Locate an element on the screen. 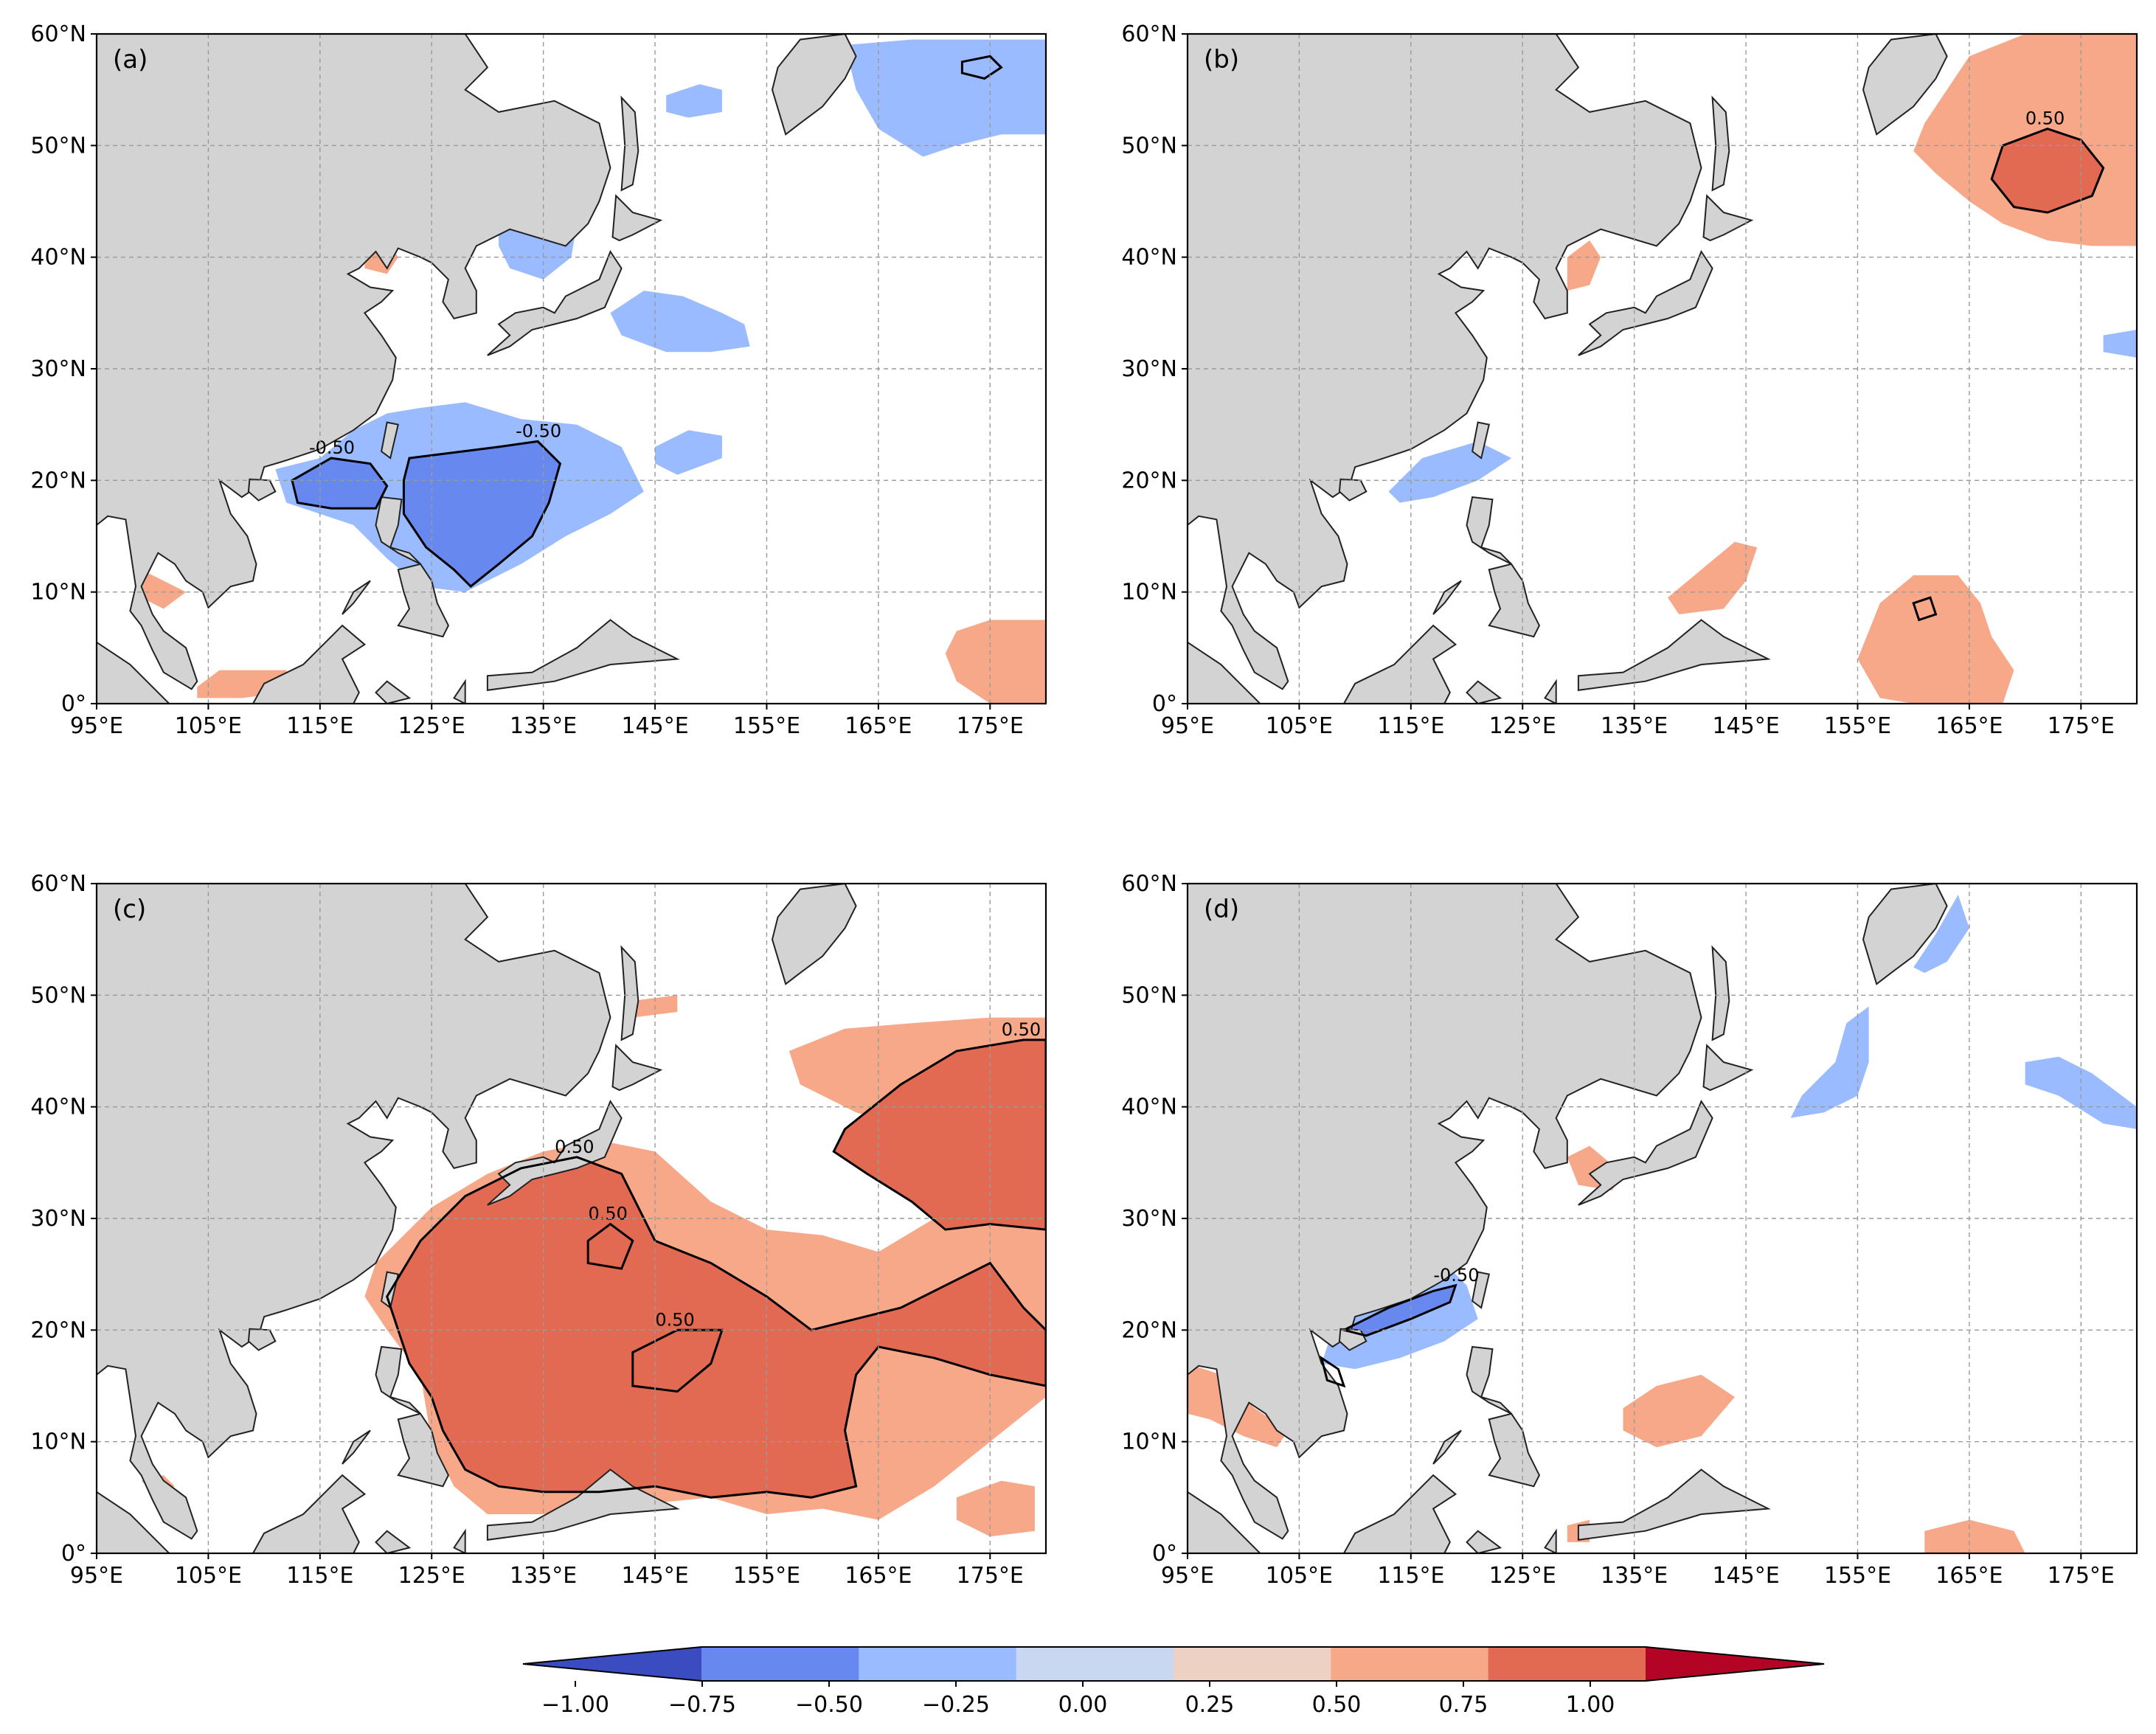  lat-tick-label: 10°N is located at coordinates (58, 593).